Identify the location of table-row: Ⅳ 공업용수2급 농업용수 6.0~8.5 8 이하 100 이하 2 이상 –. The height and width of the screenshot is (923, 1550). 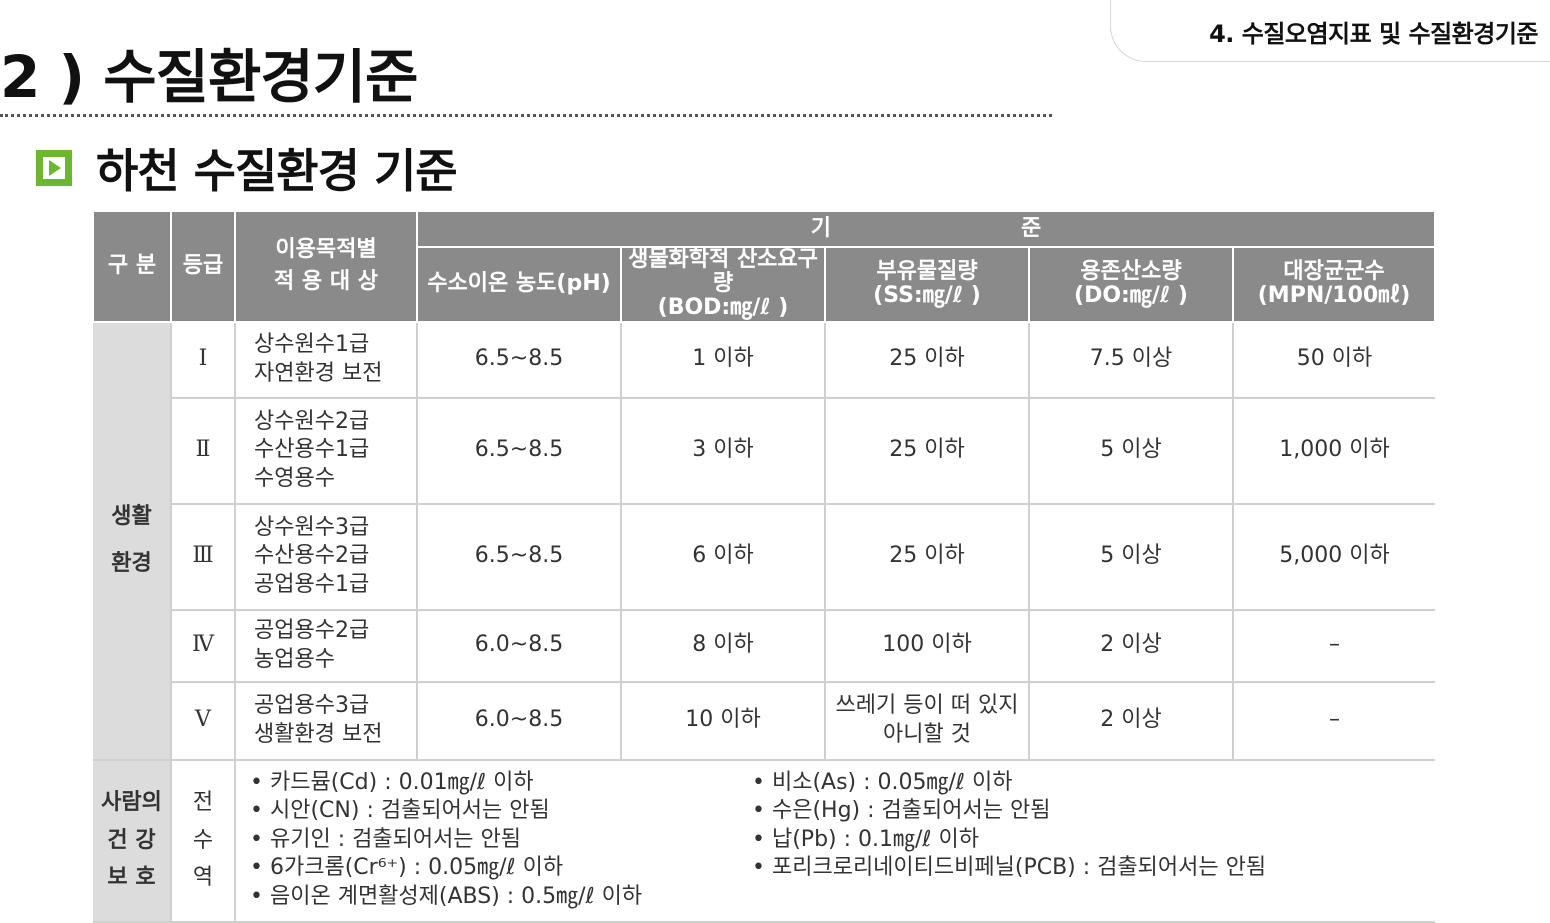
(764, 646).